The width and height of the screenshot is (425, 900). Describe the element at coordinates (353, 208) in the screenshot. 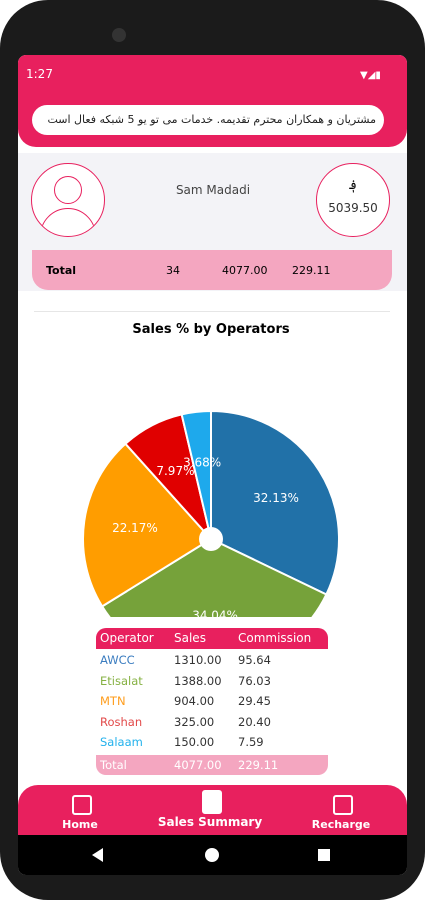

I see `balance: 5039.50` at that location.